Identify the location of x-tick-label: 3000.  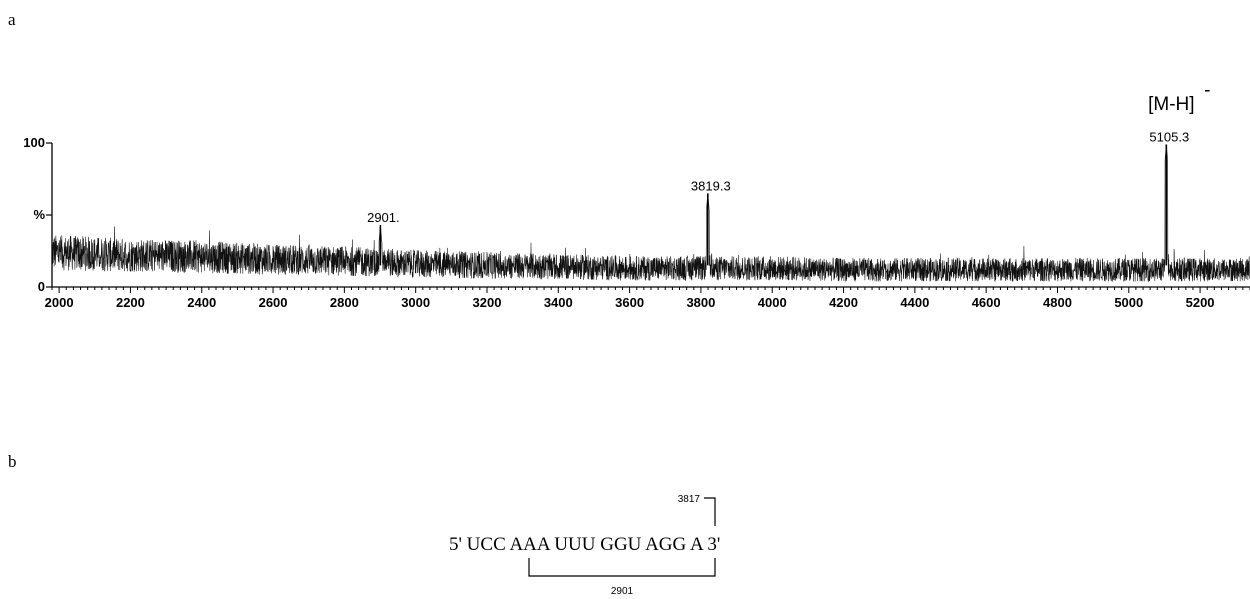
(415, 302).